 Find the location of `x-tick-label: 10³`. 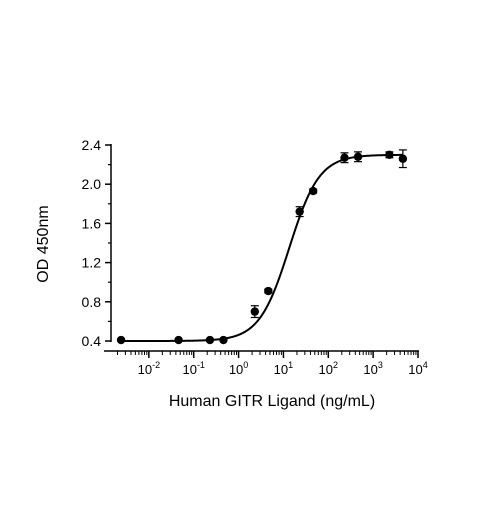

x-tick-label: 10³ is located at coordinates (372, 368).